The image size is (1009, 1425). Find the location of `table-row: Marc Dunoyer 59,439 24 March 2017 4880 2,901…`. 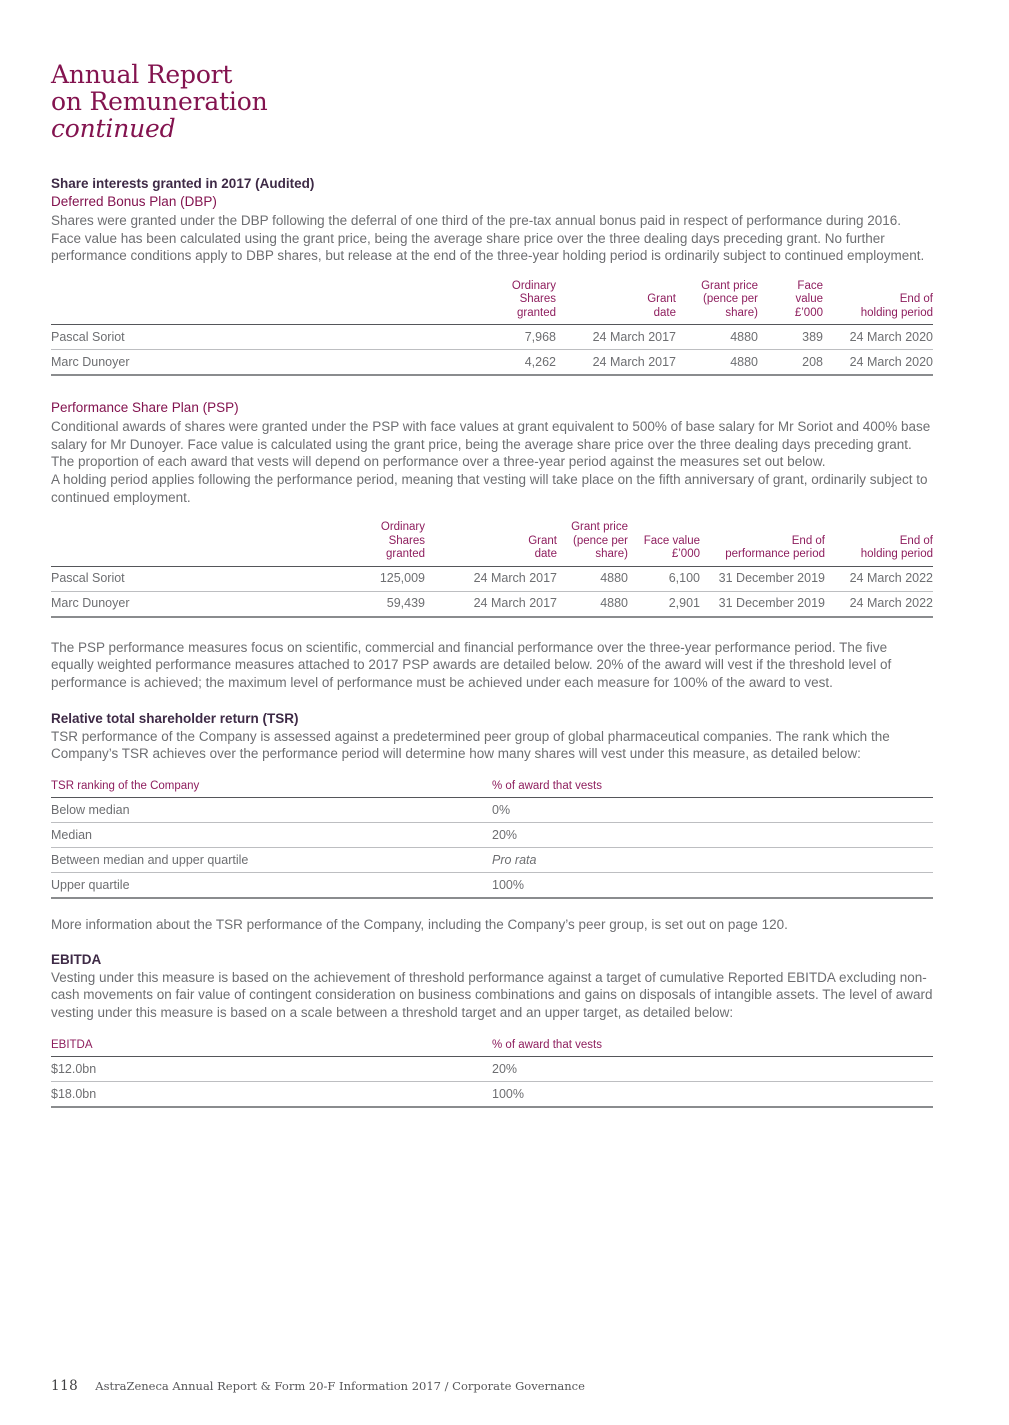

table-row: Marc Dunoyer 59,439 24 March 2017 4880 2,901… is located at coordinates (492, 604).